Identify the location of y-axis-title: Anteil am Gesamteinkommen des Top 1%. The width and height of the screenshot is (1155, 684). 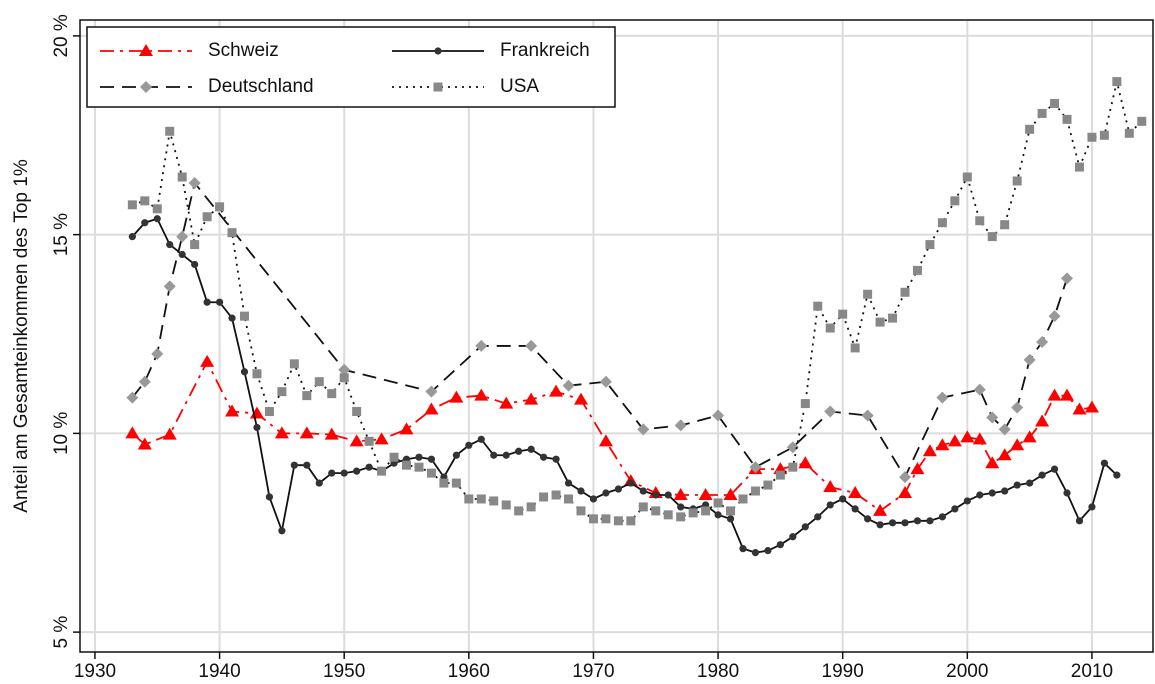
(21, 336).